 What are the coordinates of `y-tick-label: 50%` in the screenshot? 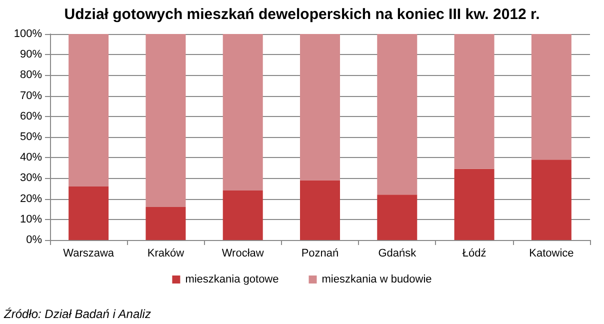 It's located at (31, 137).